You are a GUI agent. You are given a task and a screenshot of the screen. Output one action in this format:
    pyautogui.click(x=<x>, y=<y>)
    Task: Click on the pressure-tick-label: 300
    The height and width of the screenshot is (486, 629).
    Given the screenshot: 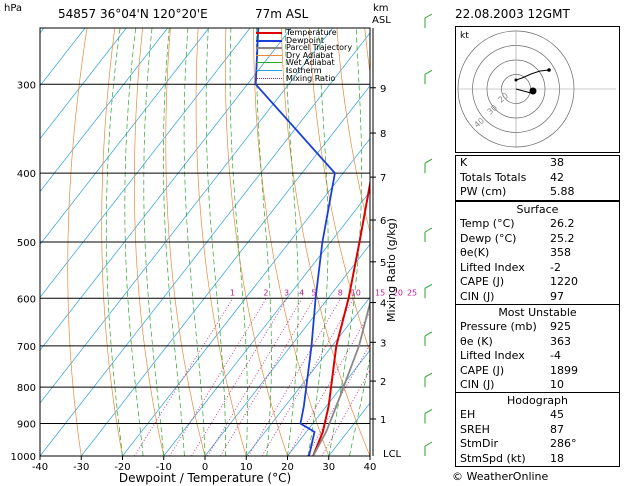 What is the action you would take?
    pyautogui.click(x=26, y=85)
    